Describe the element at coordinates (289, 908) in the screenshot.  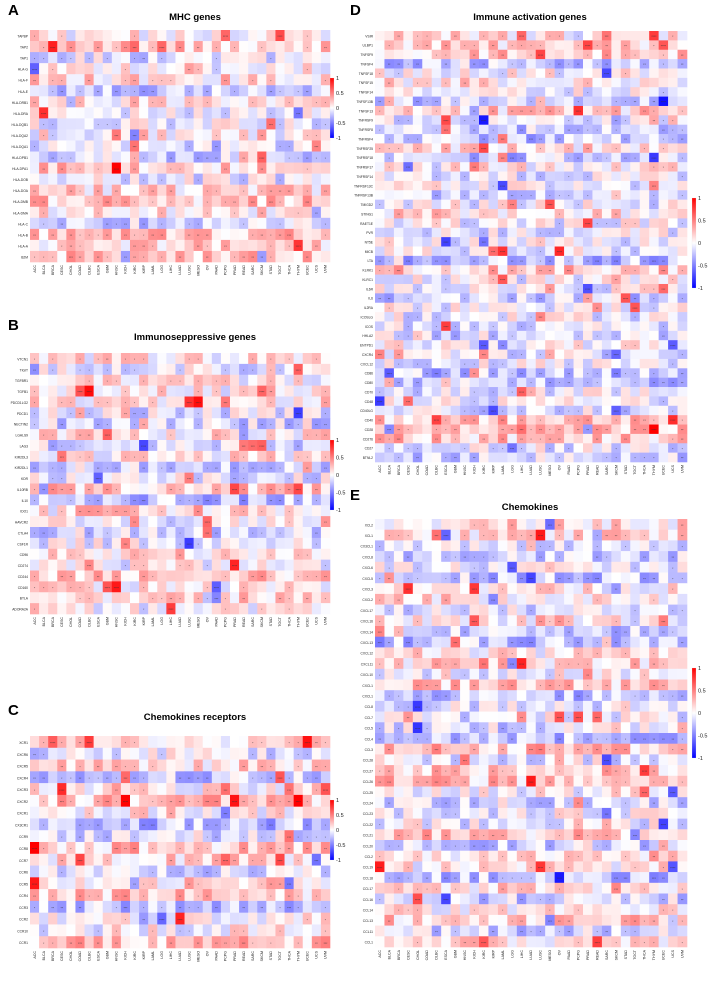
I see `significance-mark: ***` at that location.